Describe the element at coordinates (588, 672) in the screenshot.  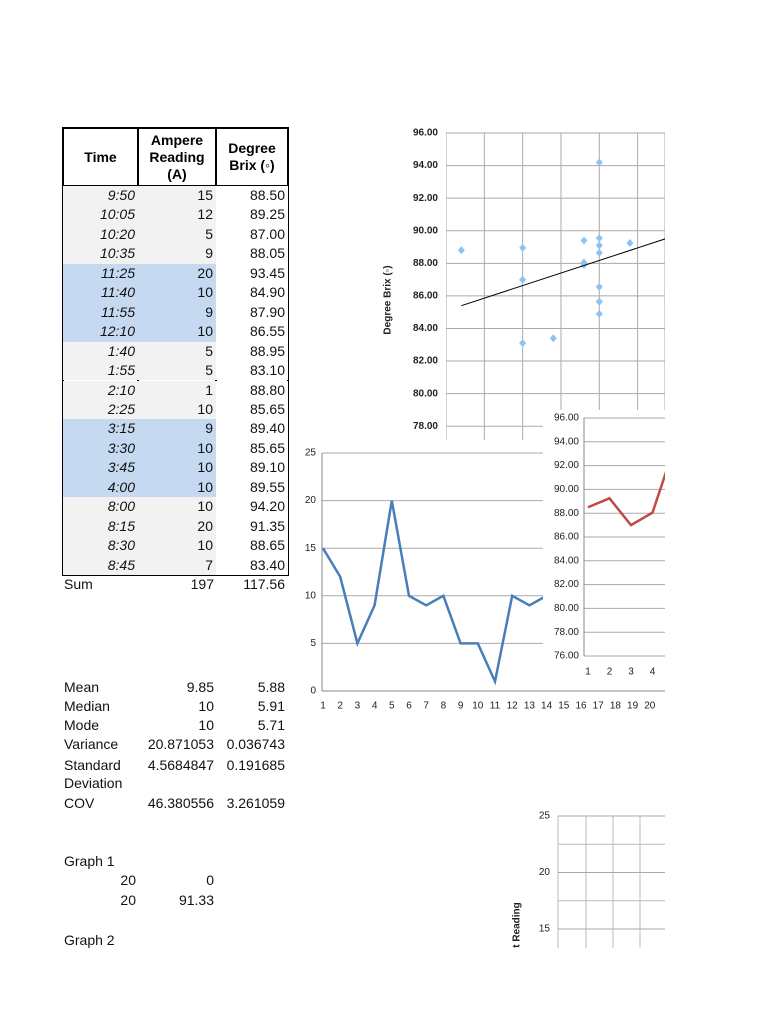
I see `x-tick-label: 1` at that location.